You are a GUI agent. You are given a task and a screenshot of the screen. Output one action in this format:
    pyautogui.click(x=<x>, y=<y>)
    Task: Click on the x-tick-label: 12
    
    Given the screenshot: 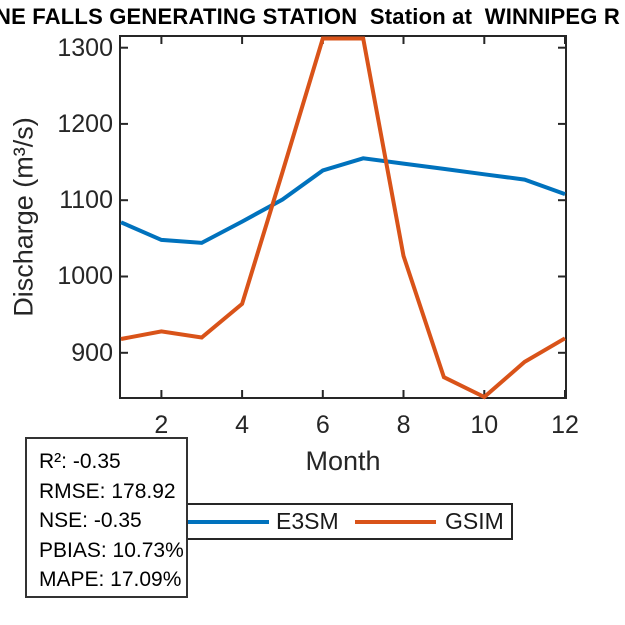 What is the action you would take?
    pyautogui.click(x=565, y=425)
    